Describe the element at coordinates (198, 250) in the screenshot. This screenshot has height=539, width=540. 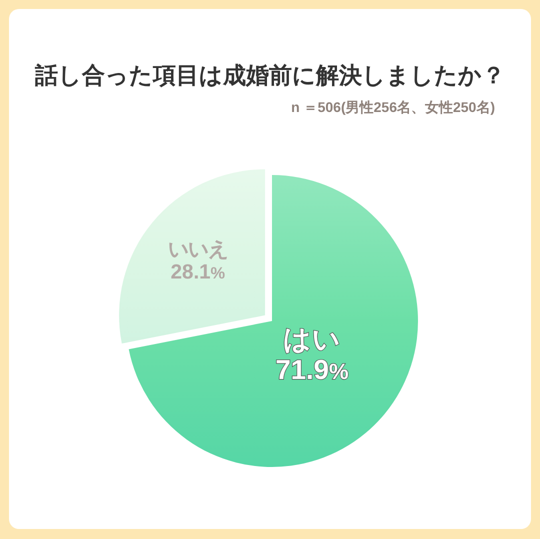
I see `slice-label: いいえ` at that location.